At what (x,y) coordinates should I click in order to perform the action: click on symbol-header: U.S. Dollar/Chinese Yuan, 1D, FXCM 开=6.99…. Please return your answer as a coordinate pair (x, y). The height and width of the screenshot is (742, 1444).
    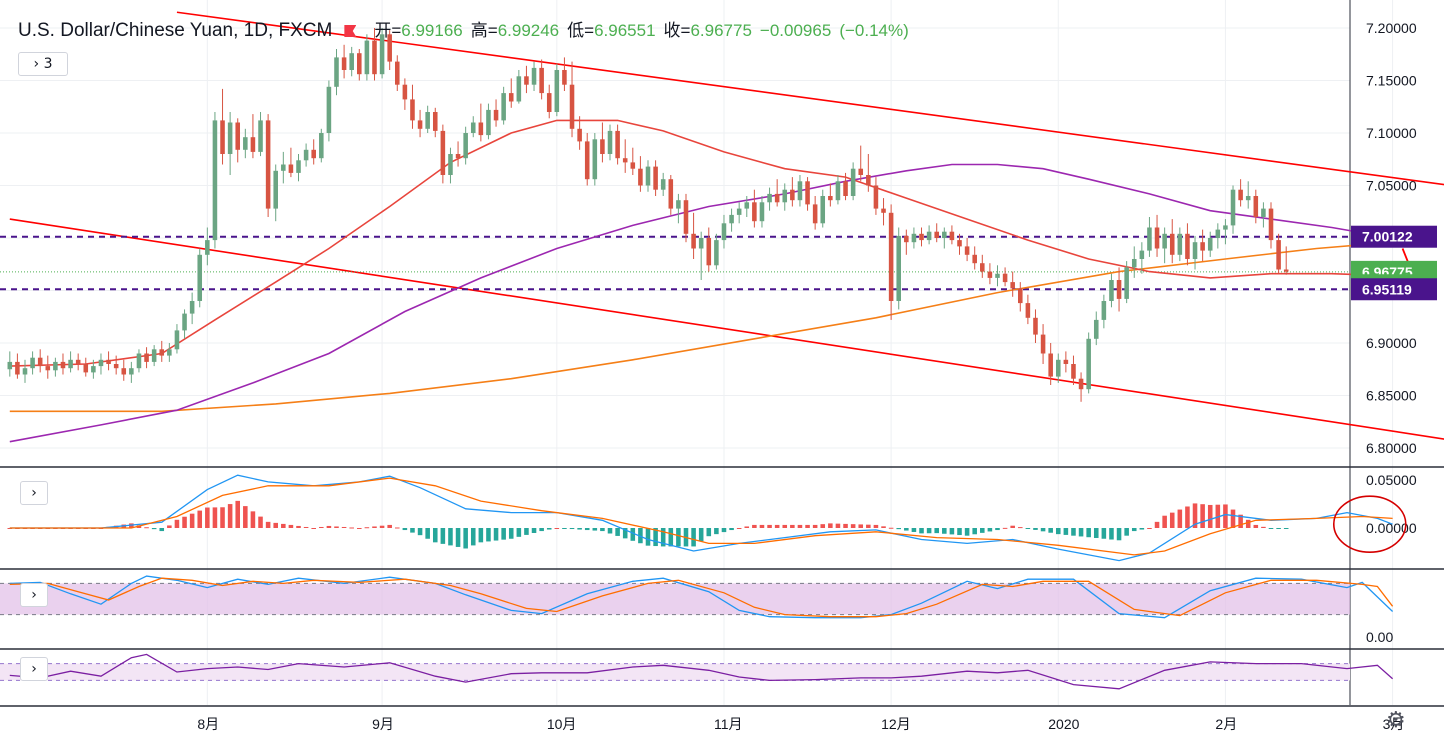
    Looking at the image, I should click on (467, 29).